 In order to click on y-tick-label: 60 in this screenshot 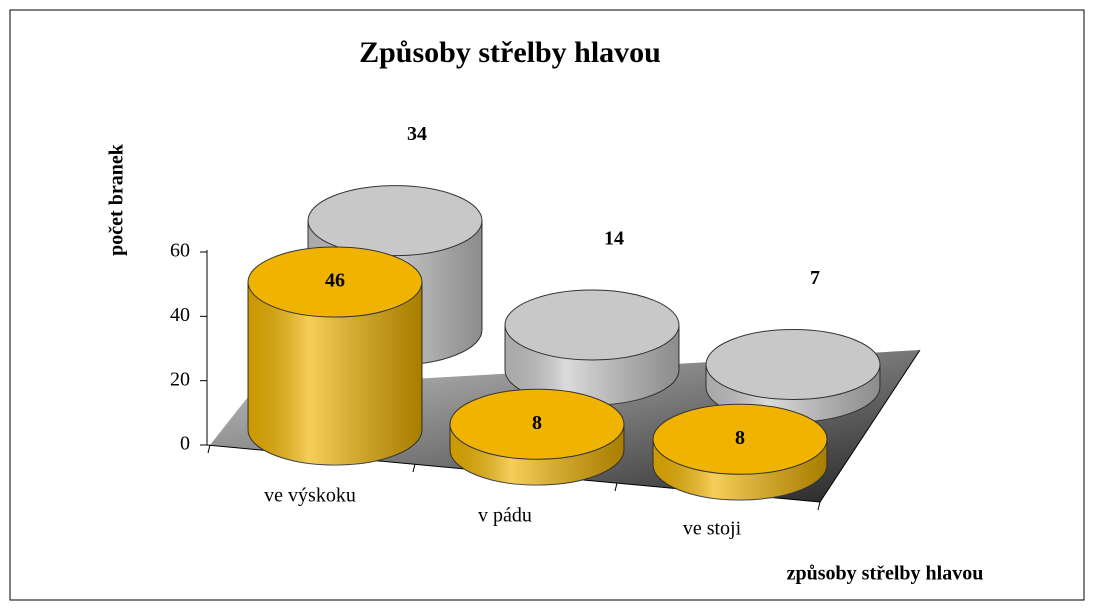, I will do `click(180, 251)`.